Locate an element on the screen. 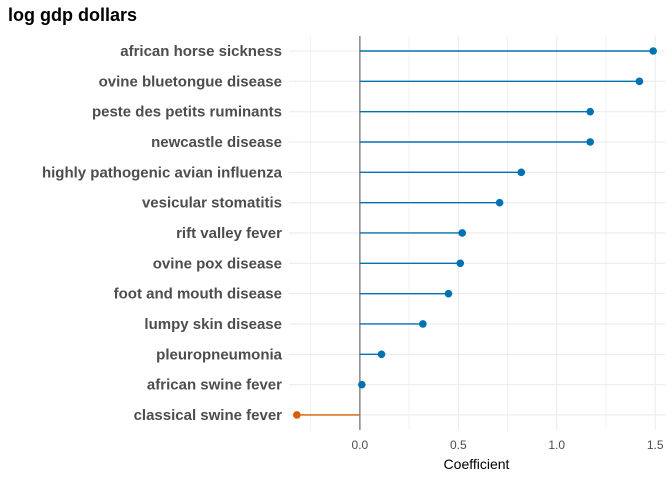 The width and height of the screenshot is (672, 480). y-tick-label: peste des petits ruminants is located at coordinates (187, 112).